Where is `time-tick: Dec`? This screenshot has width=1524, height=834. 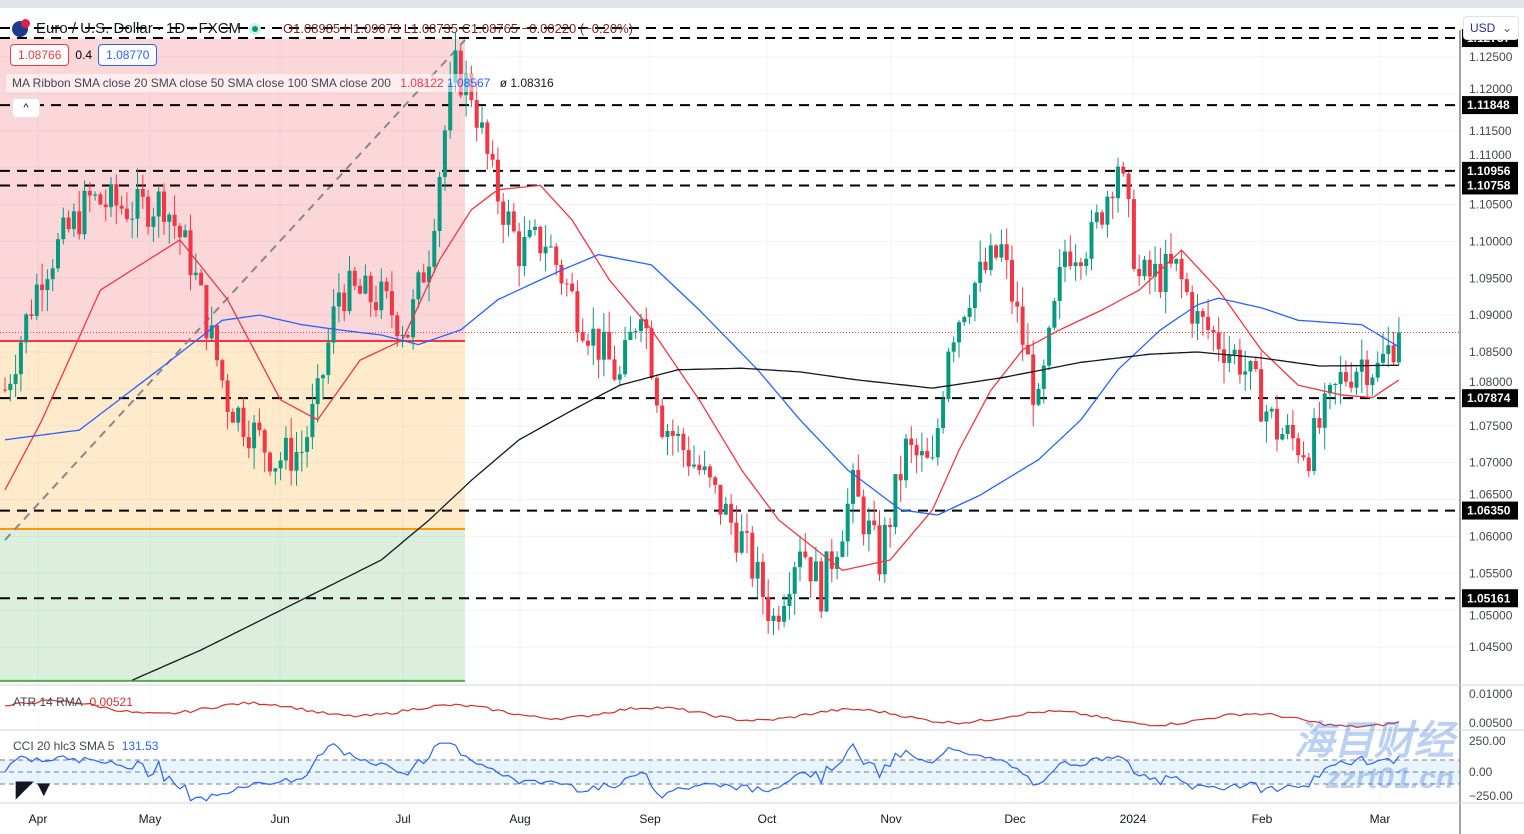
time-tick: Dec is located at coordinates (1014, 819).